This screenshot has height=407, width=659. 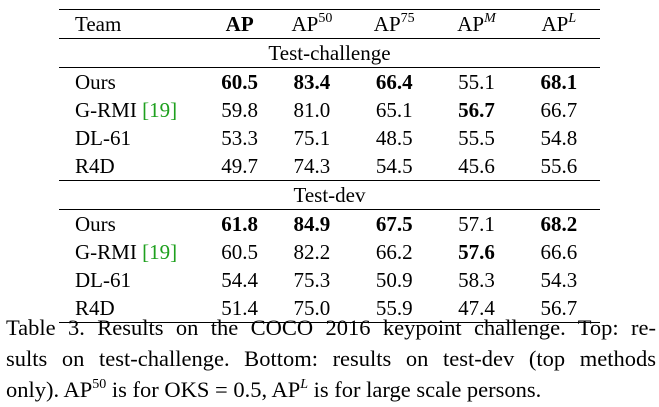 I want to click on section-label: Test-challenge, so click(x=329, y=53).